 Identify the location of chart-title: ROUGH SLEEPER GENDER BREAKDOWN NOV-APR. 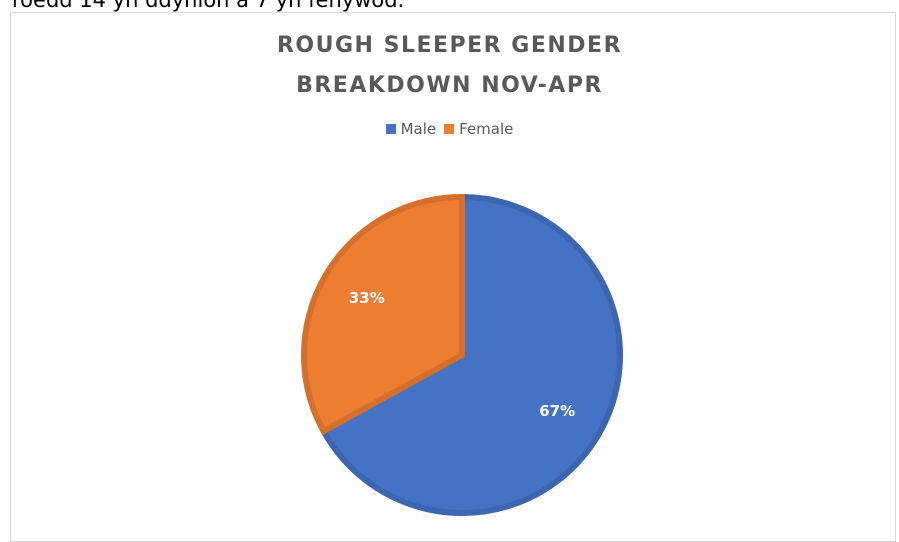
(449, 65).